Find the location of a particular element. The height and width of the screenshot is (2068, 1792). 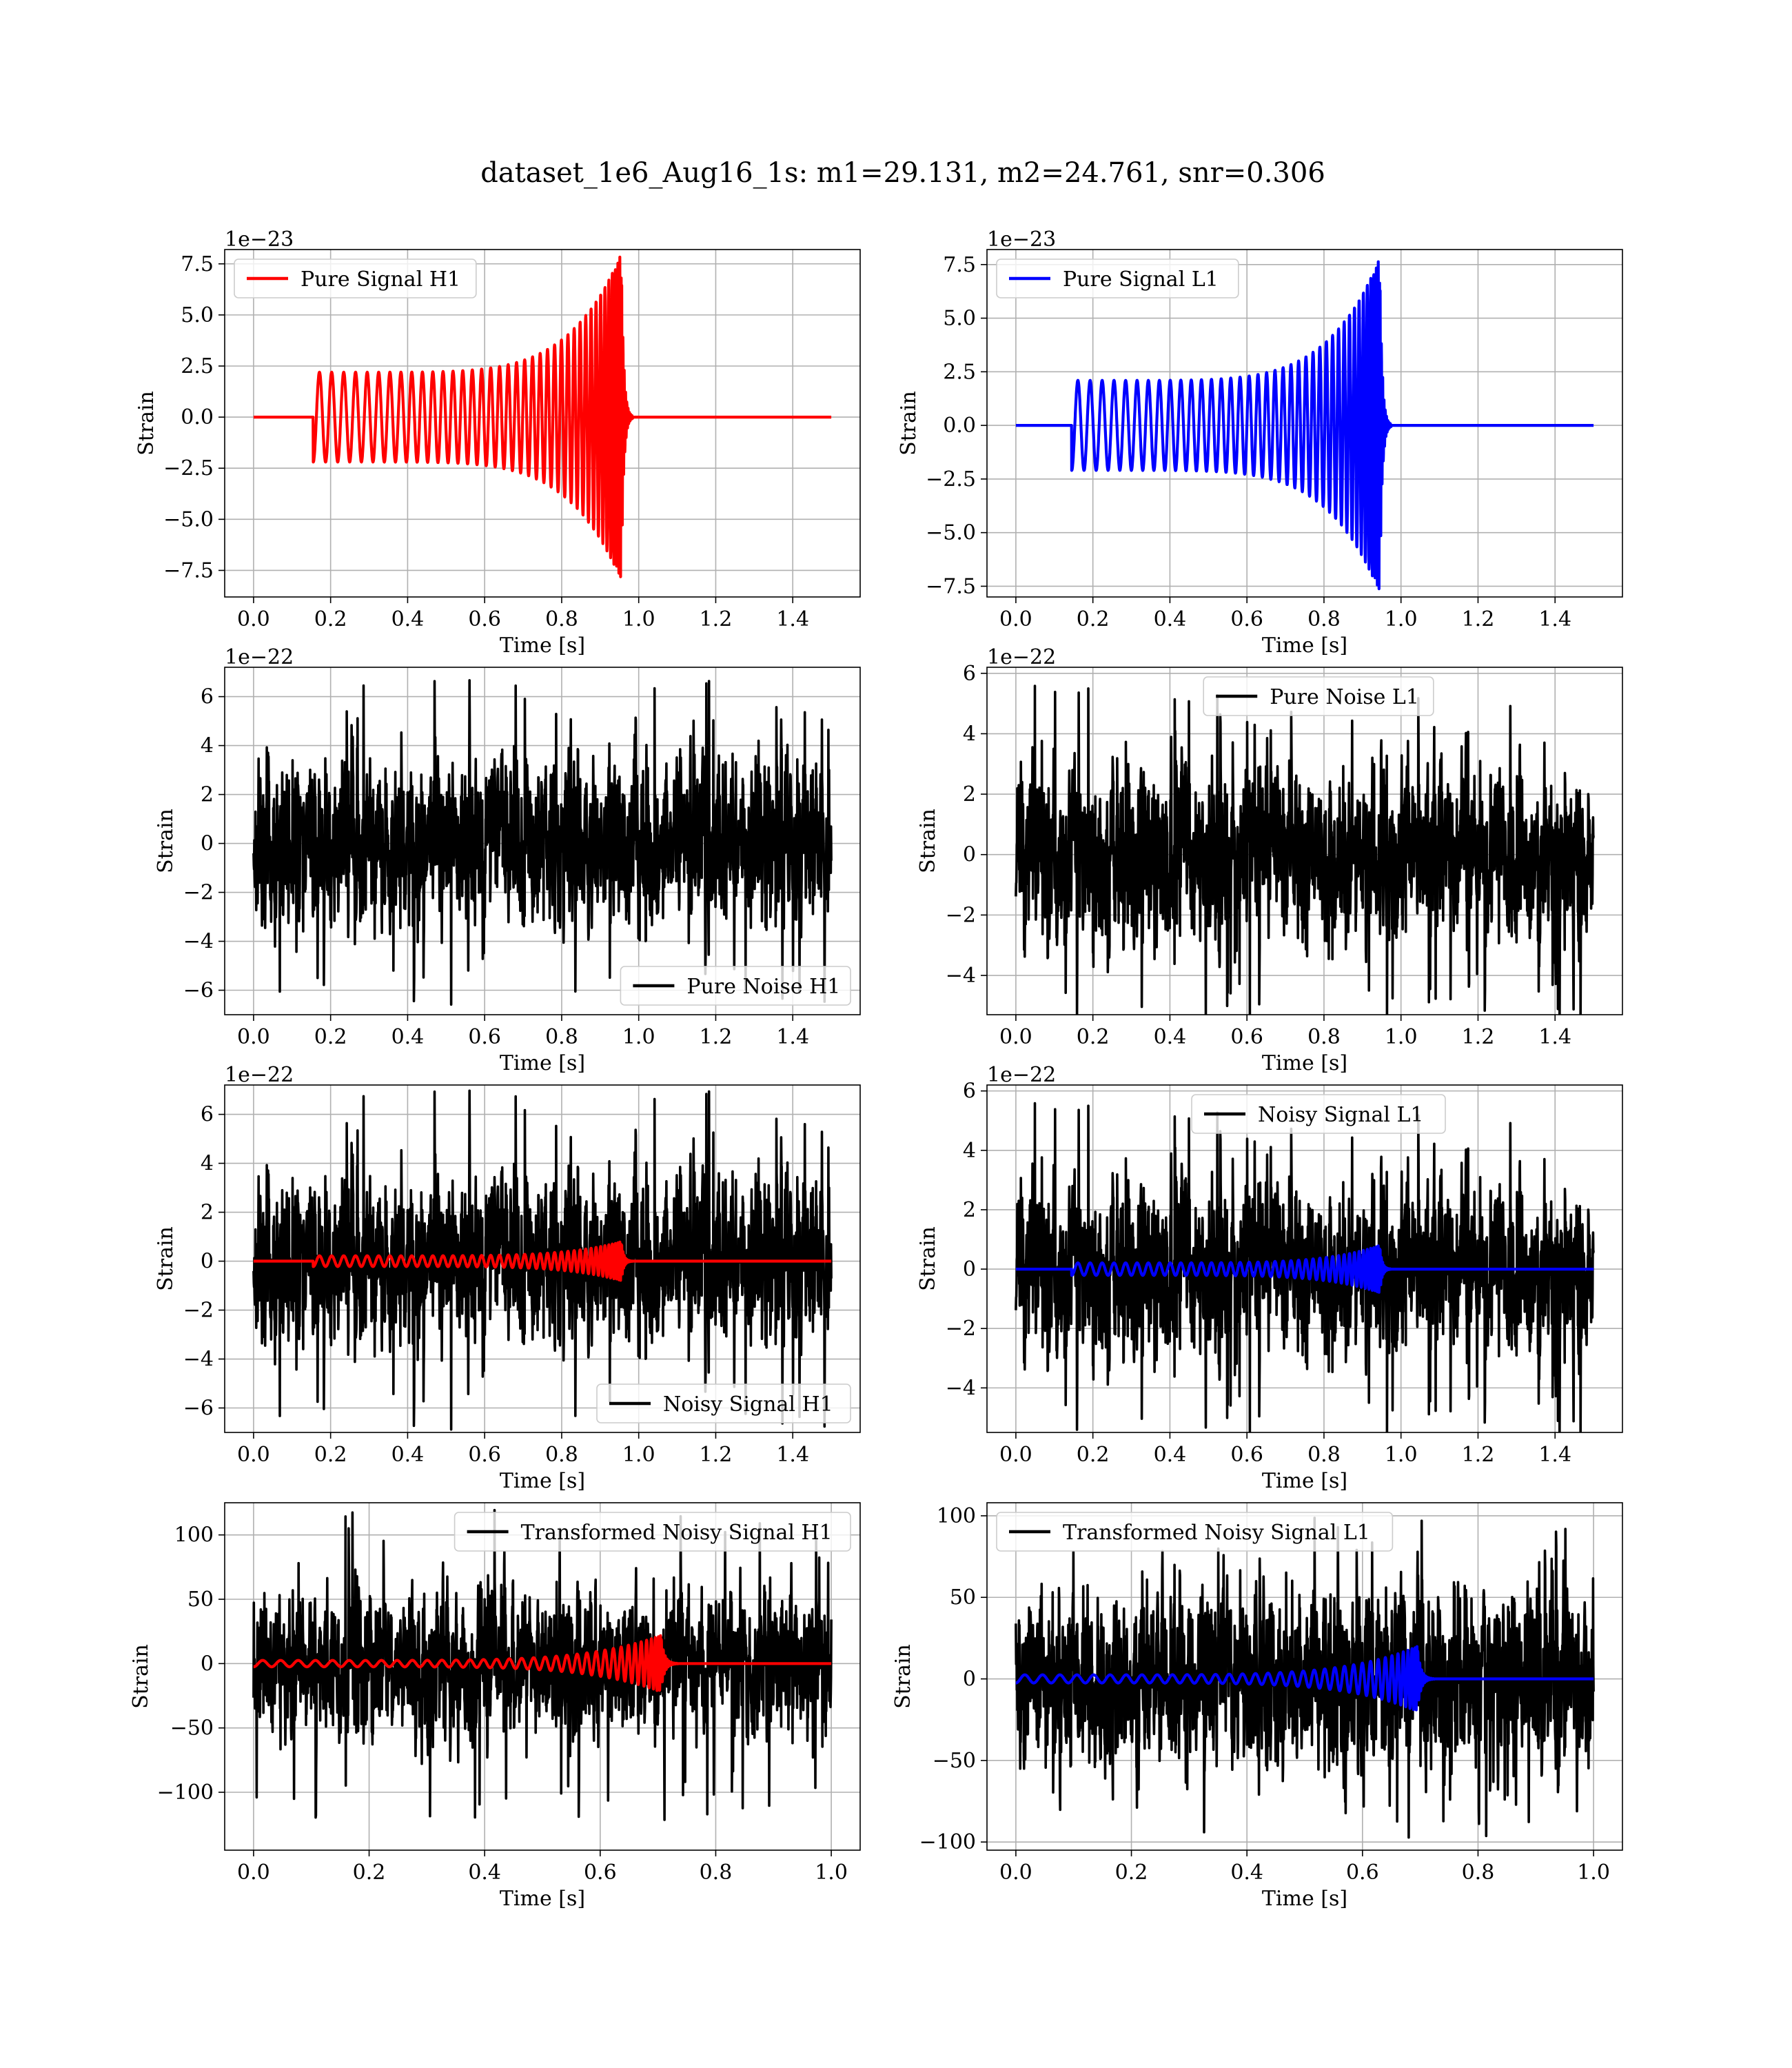

legend-label: Pure Signal H1 is located at coordinates (380, 279).